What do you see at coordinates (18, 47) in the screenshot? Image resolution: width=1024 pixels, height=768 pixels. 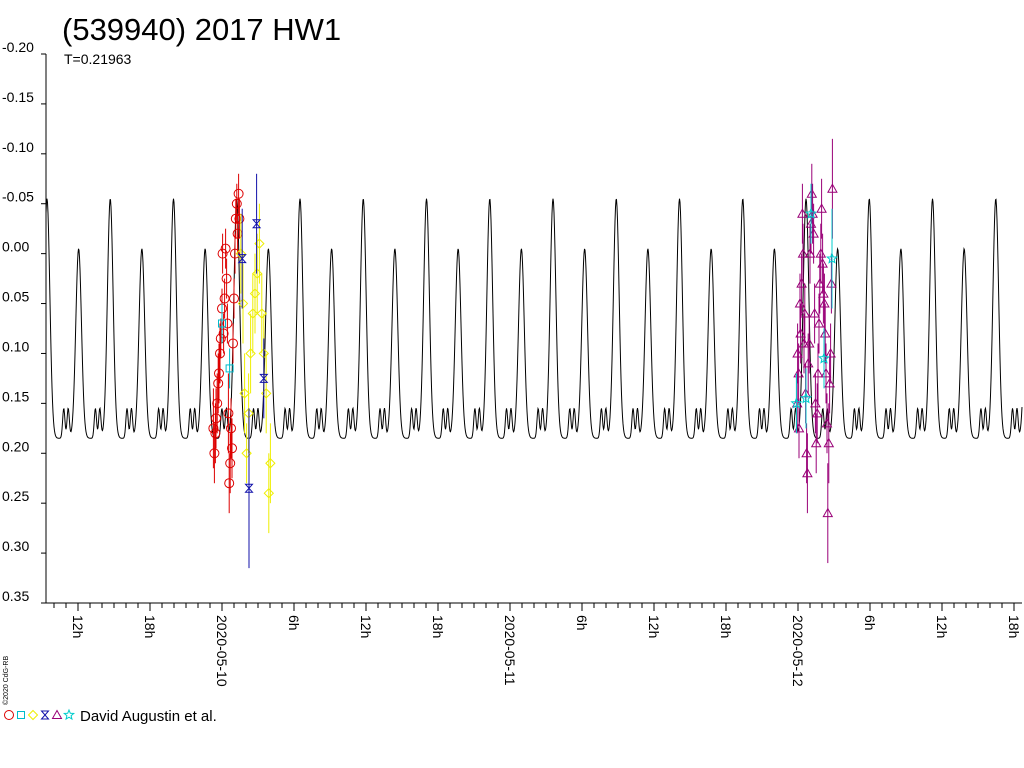 I see `y-tick-label: -0.20` at bounding box center [18, 47].